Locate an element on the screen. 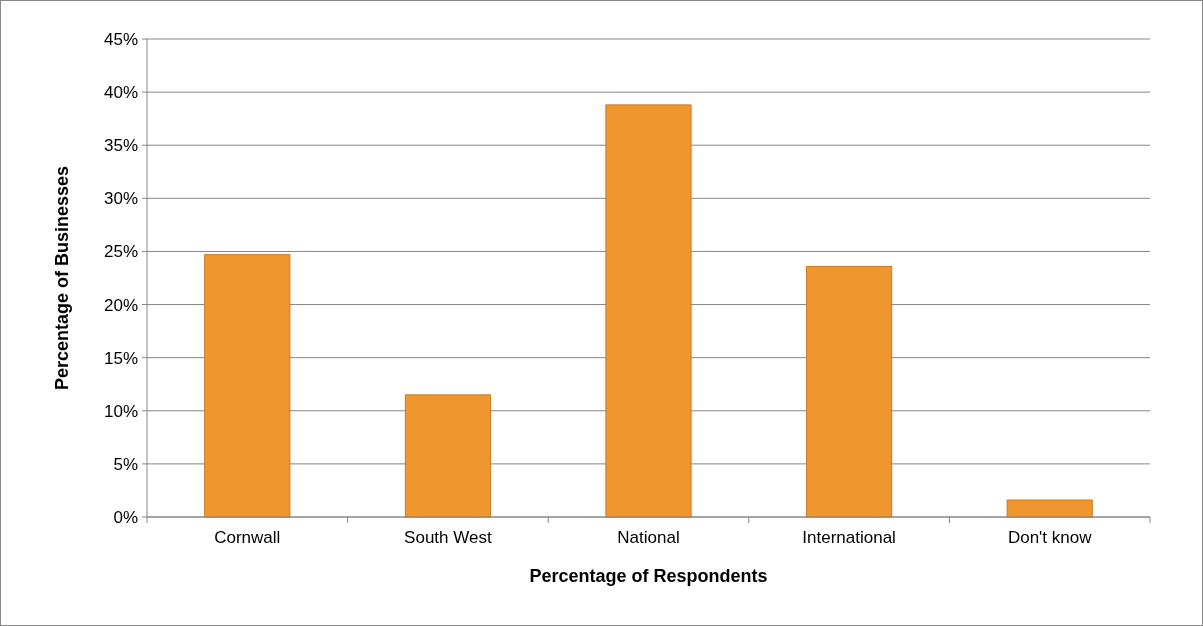 Image resolution: width=1203 pixels, height=626 pixels. x-tick-label: Cornwall is located at coordinates (247, 537).